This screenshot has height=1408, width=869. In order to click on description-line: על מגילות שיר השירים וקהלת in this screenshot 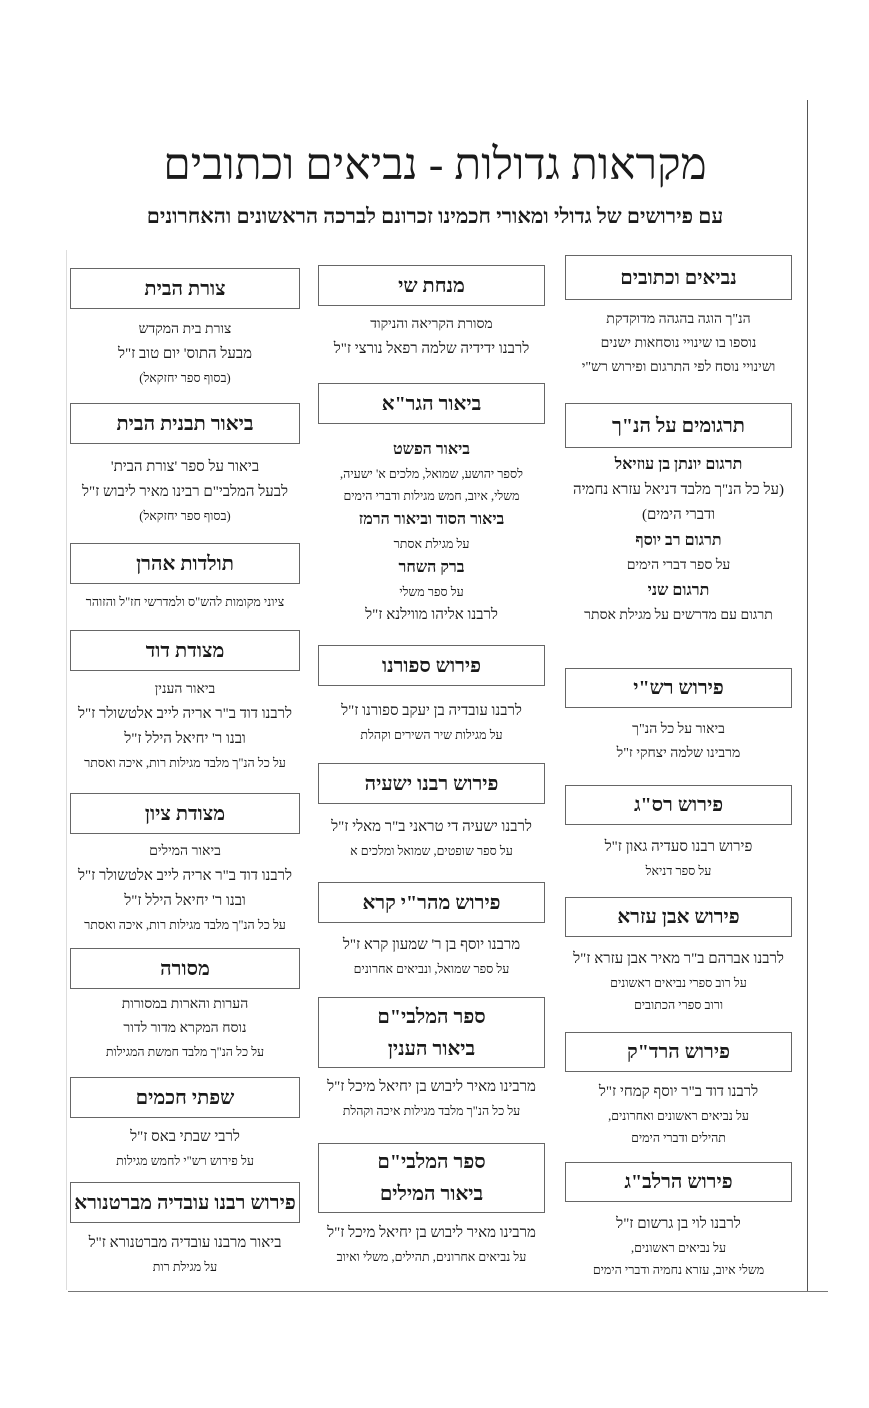, I will do `click(431, 735)`.